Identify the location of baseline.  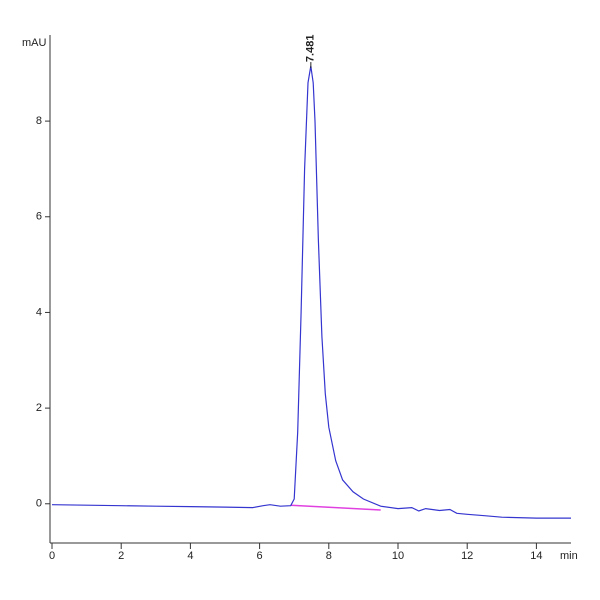
(335, 507).